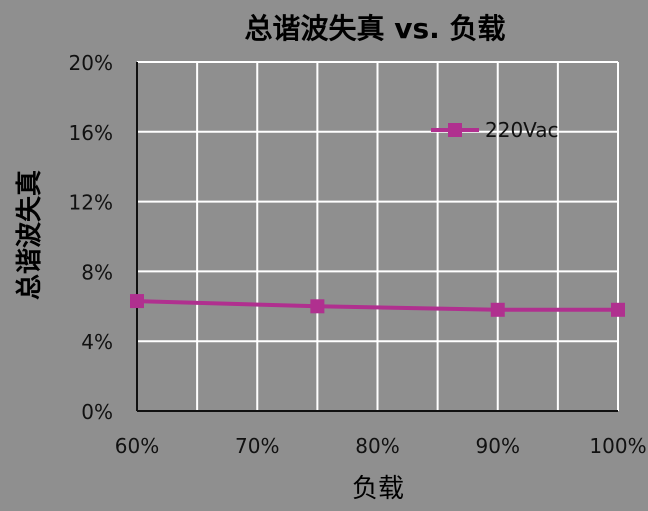 The height and width of the screenshot is (511, 648). I want to click on y-tick-label: 12%, so click(91, 203).